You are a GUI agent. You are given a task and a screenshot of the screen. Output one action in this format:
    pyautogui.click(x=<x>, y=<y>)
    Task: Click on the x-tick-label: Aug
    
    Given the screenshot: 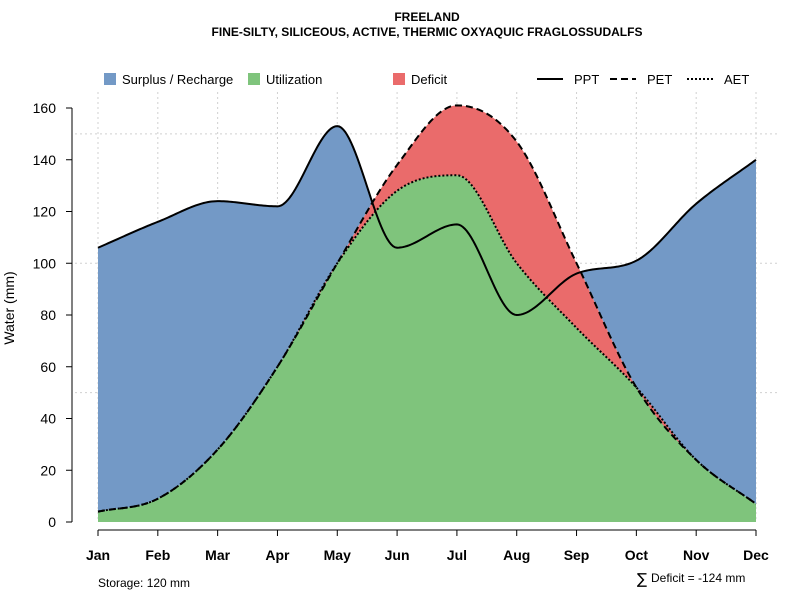 What is the action you would take?
    pyautogui.click(x=516, y=555)
    